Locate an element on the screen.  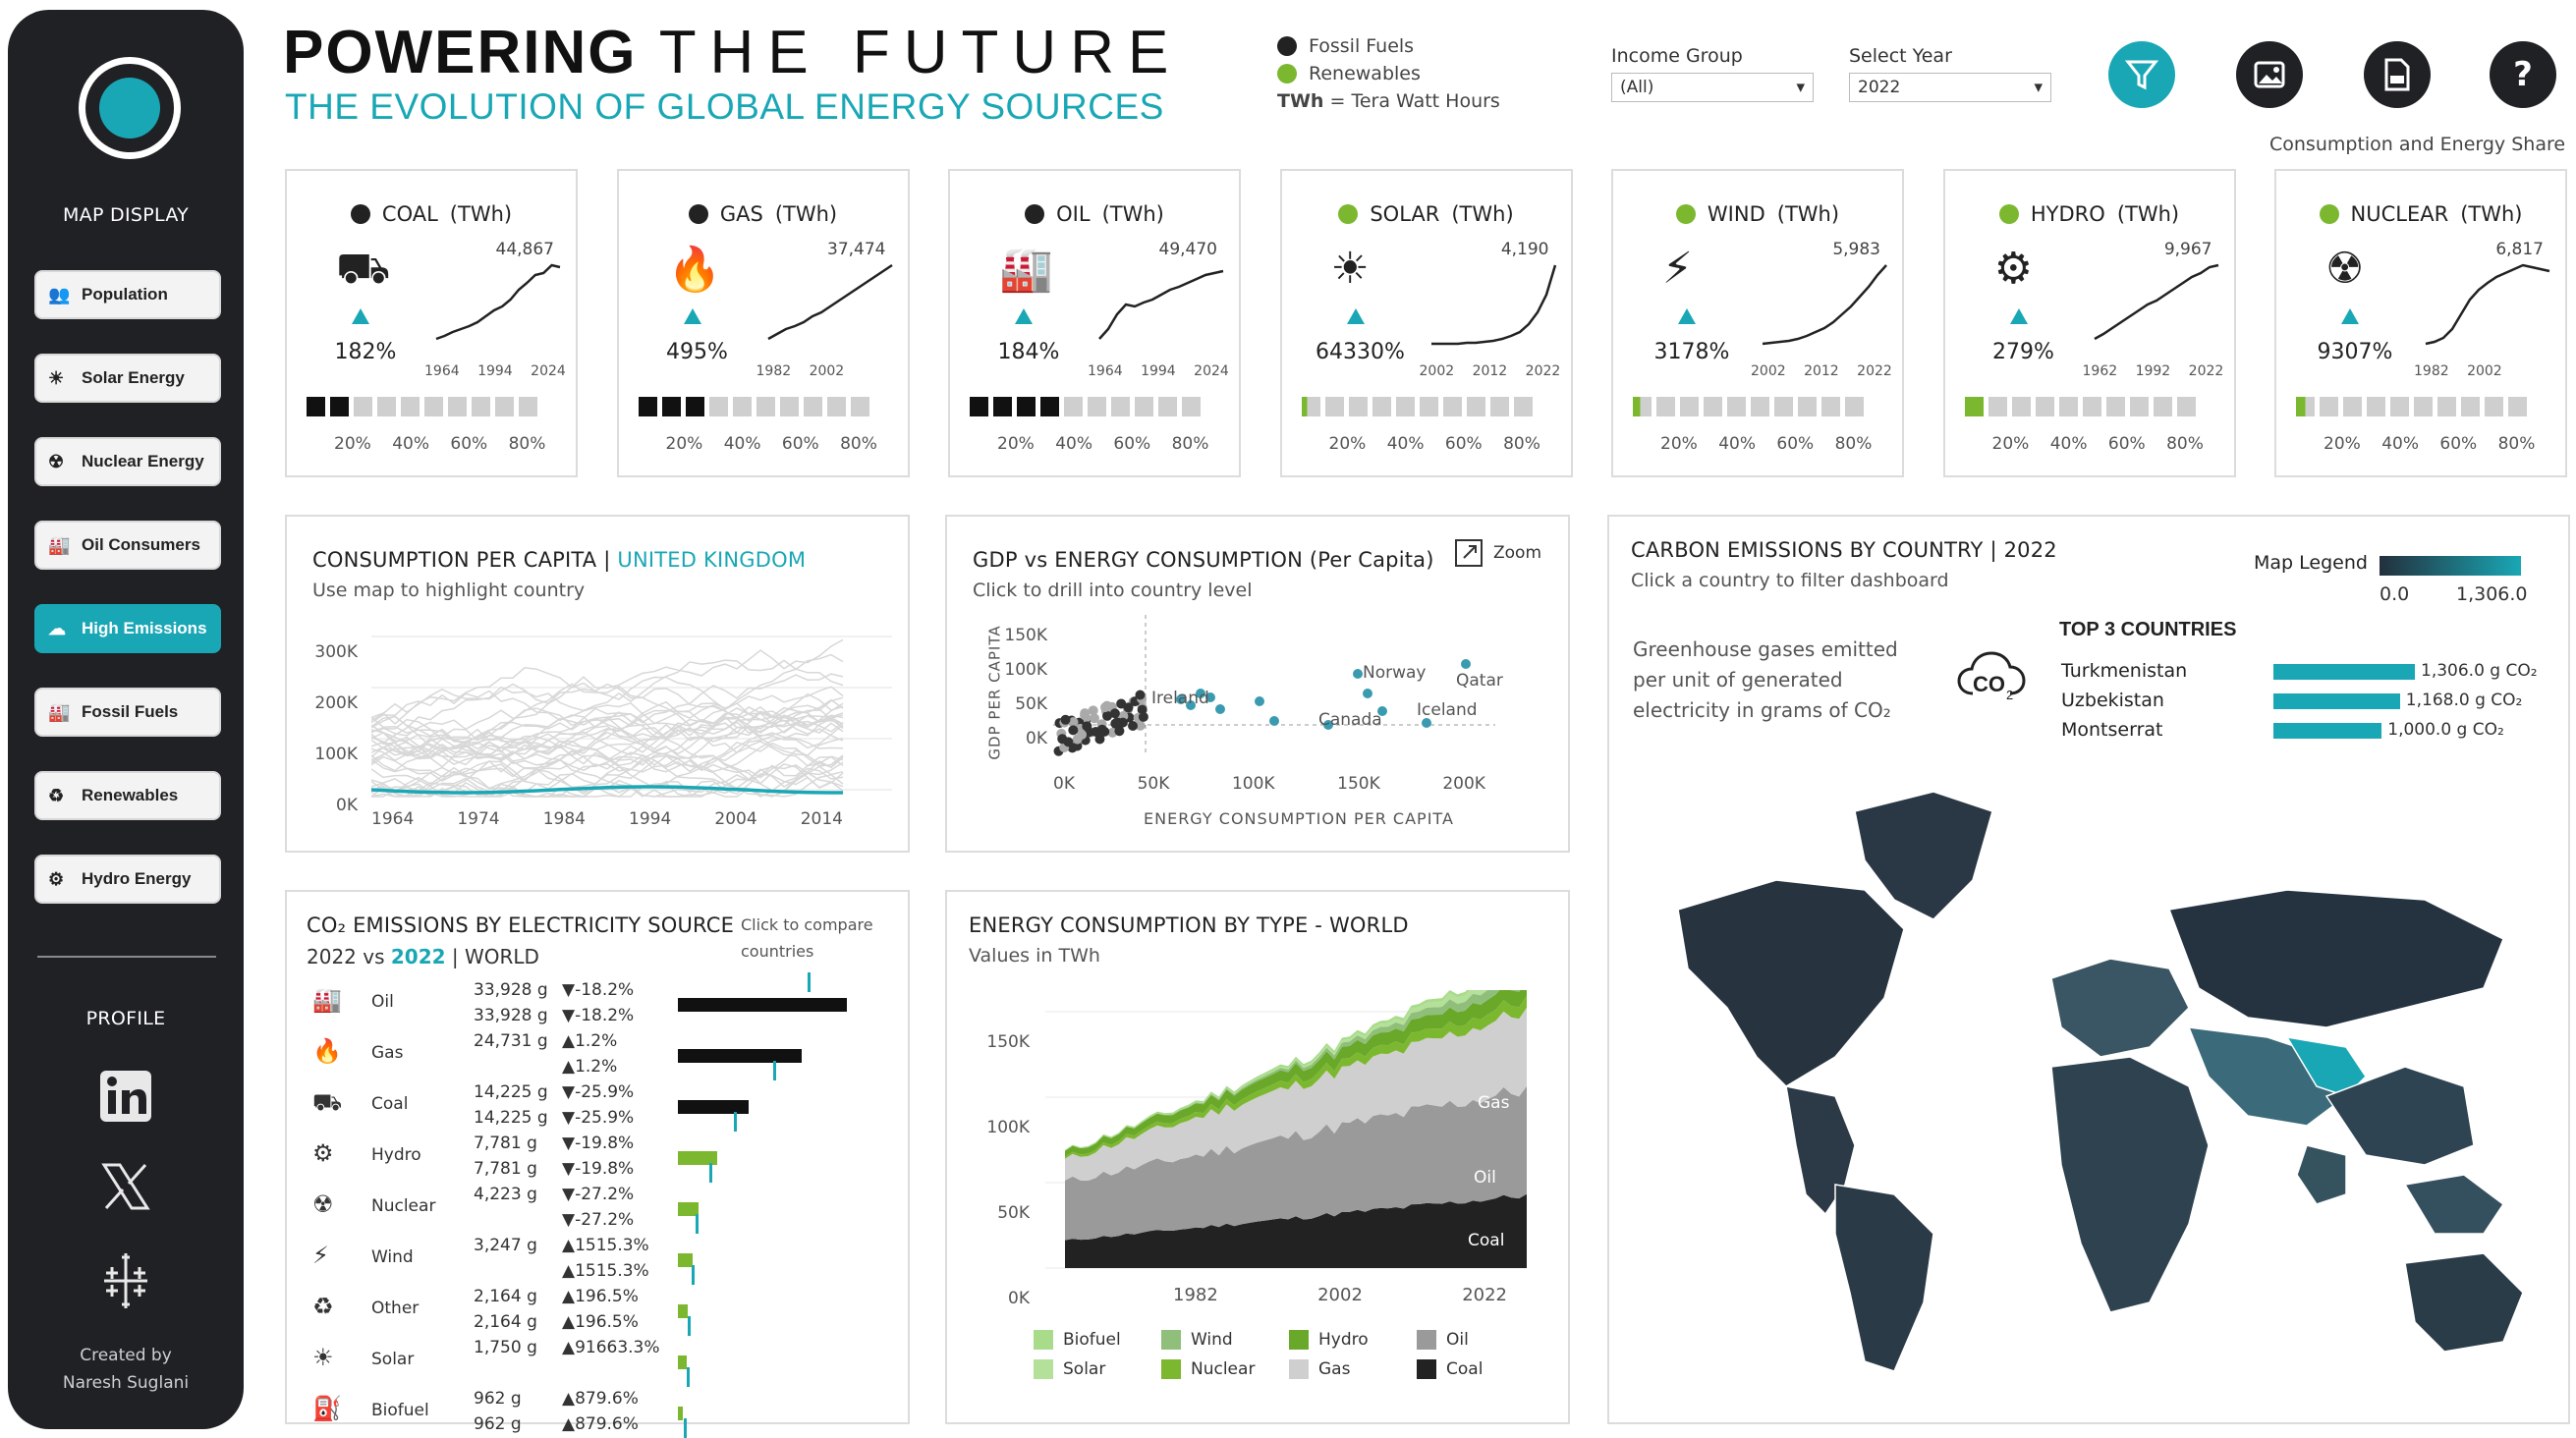
co2-row-oil: 🏭 Oil 33,928 g ▼-18.2% 33,928 g ▼-18.2% is located at coordinates (596, 1002).